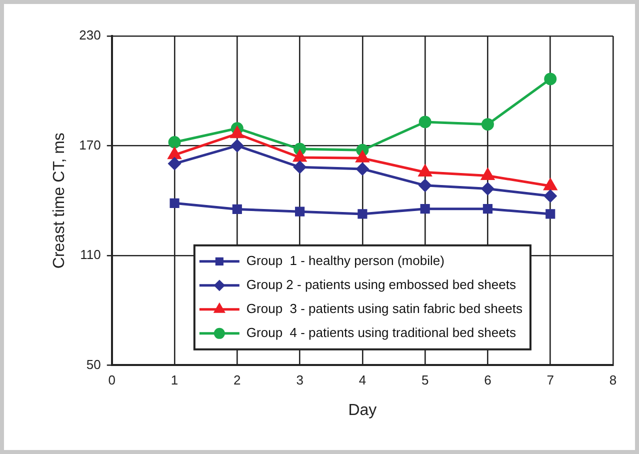 The image size is (639, 454). What do you see at coordinates (90, 254) in the screenshot?
I see `y-tick-label: 110` at bounding box center [90, 254].